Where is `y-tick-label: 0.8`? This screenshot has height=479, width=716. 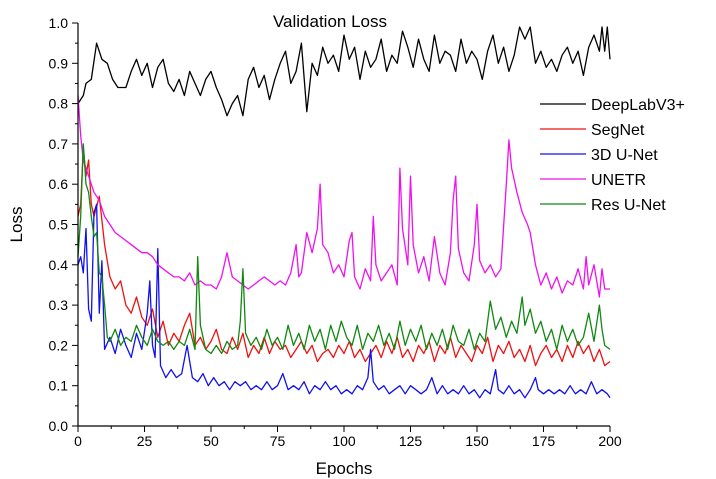
y-tick-label: 0.8 is located at coordinates (59, 104).